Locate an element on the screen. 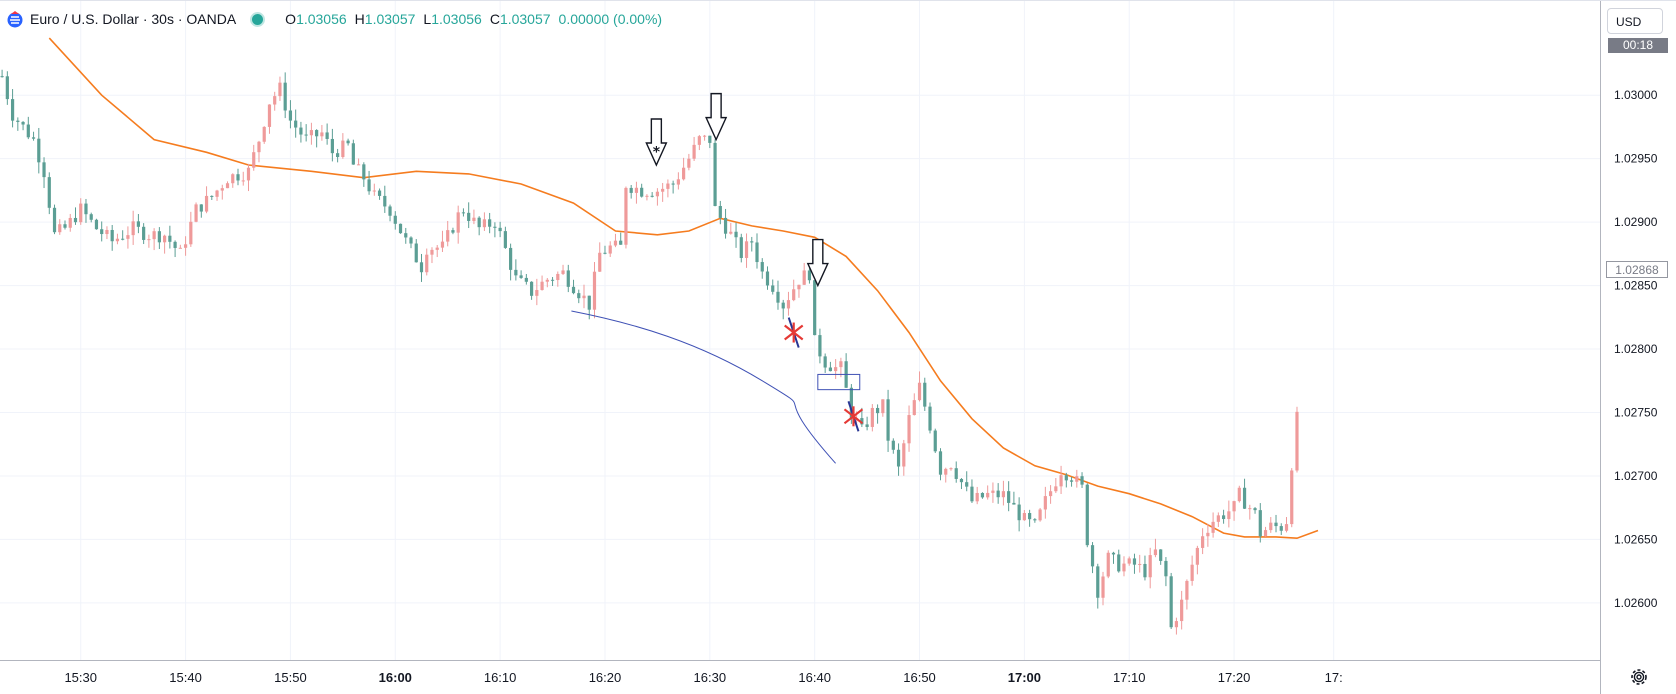 The width and height of the screenshot is (1676, 694). x-tick-label: 15:30 is located at coordinates (80, 677).